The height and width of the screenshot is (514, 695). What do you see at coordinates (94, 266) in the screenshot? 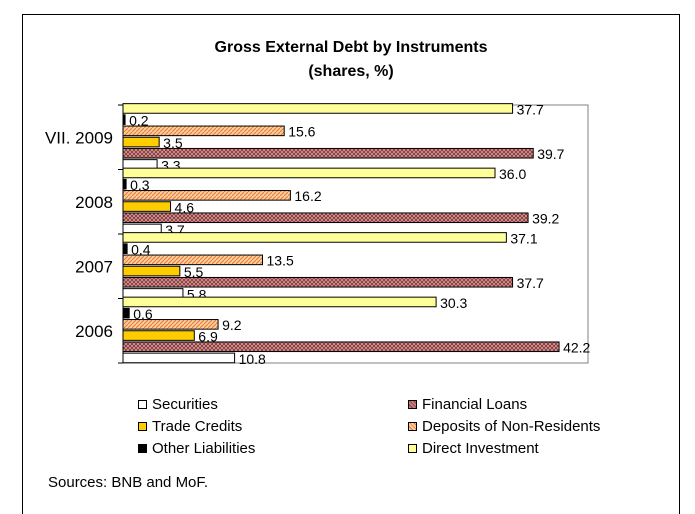
I see `category-label: 2007` at bounding box center [94, 266].